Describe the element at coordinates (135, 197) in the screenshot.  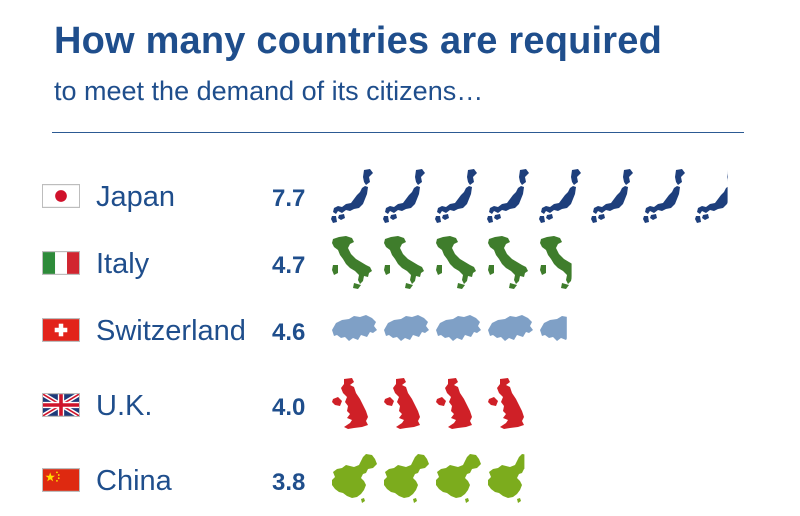
I see `category-label: Japan` at that location.